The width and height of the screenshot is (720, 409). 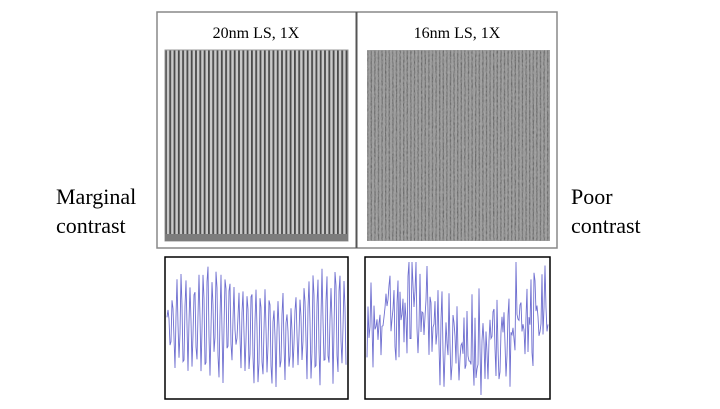 I want to click on sem-image-left, so click(x=256, y=145).